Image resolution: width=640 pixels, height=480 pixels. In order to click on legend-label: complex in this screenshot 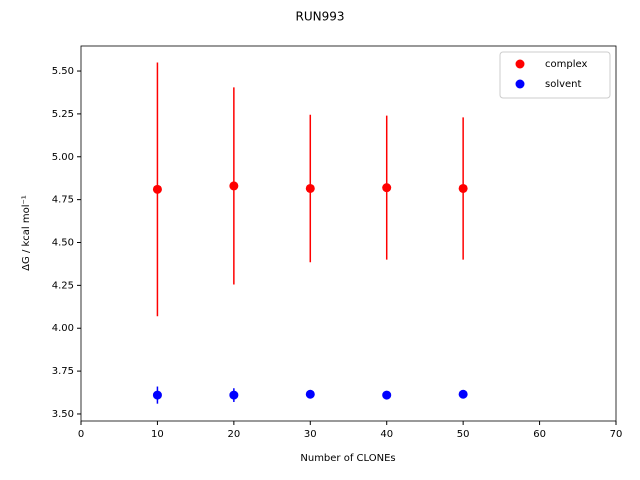, I will do `click(566, 64)`.